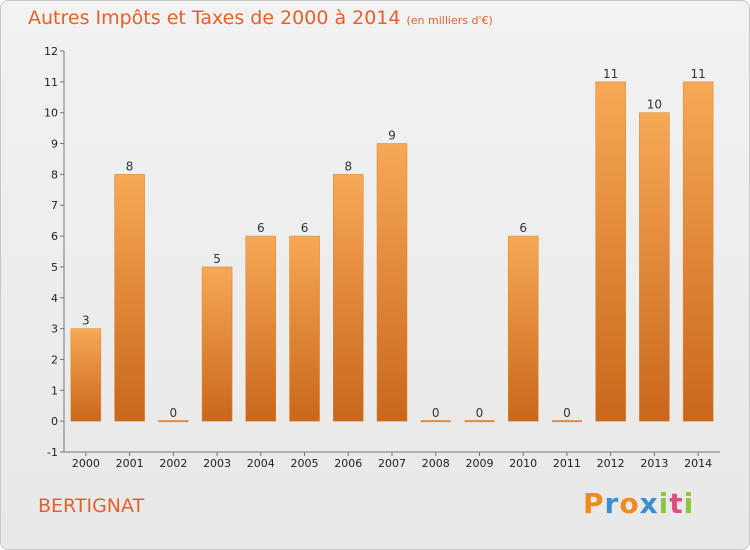  I want to click on x-tick-label: 2000, so click(86, 463).